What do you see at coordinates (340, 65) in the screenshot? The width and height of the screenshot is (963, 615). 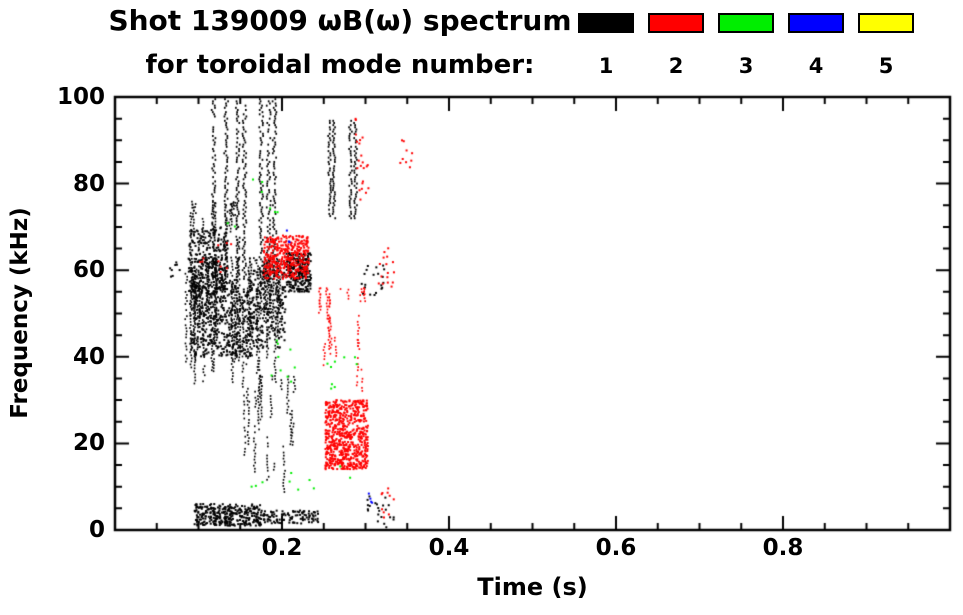 I see `chart-subtitle: for toroidal mode number:` at bounding box center [340, 65].